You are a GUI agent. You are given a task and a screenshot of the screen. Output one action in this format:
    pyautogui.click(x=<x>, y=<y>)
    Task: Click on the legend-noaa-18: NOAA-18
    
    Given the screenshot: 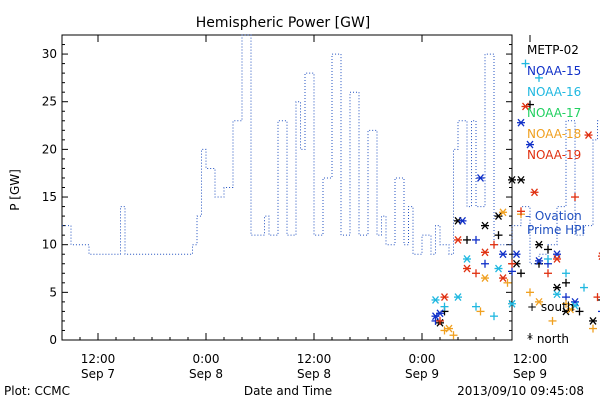 What is the action you would take?
    pyautogui.click(x=554, y=134)
    